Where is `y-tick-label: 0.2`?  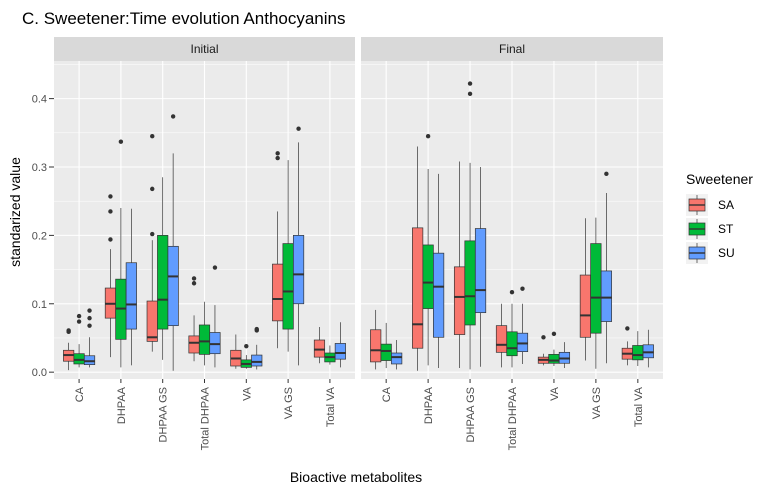 y-tick-label: 0.2 is located at coordinates (39, 236).